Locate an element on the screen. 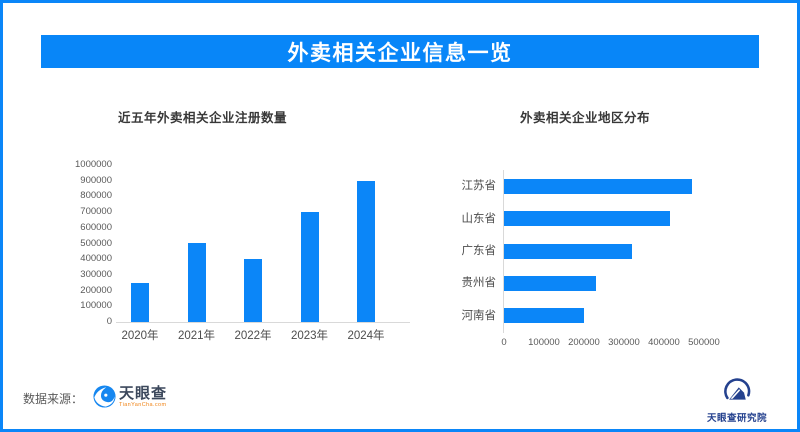  x-axis-tick-label: 400000 is located at coordinates (664, 342).